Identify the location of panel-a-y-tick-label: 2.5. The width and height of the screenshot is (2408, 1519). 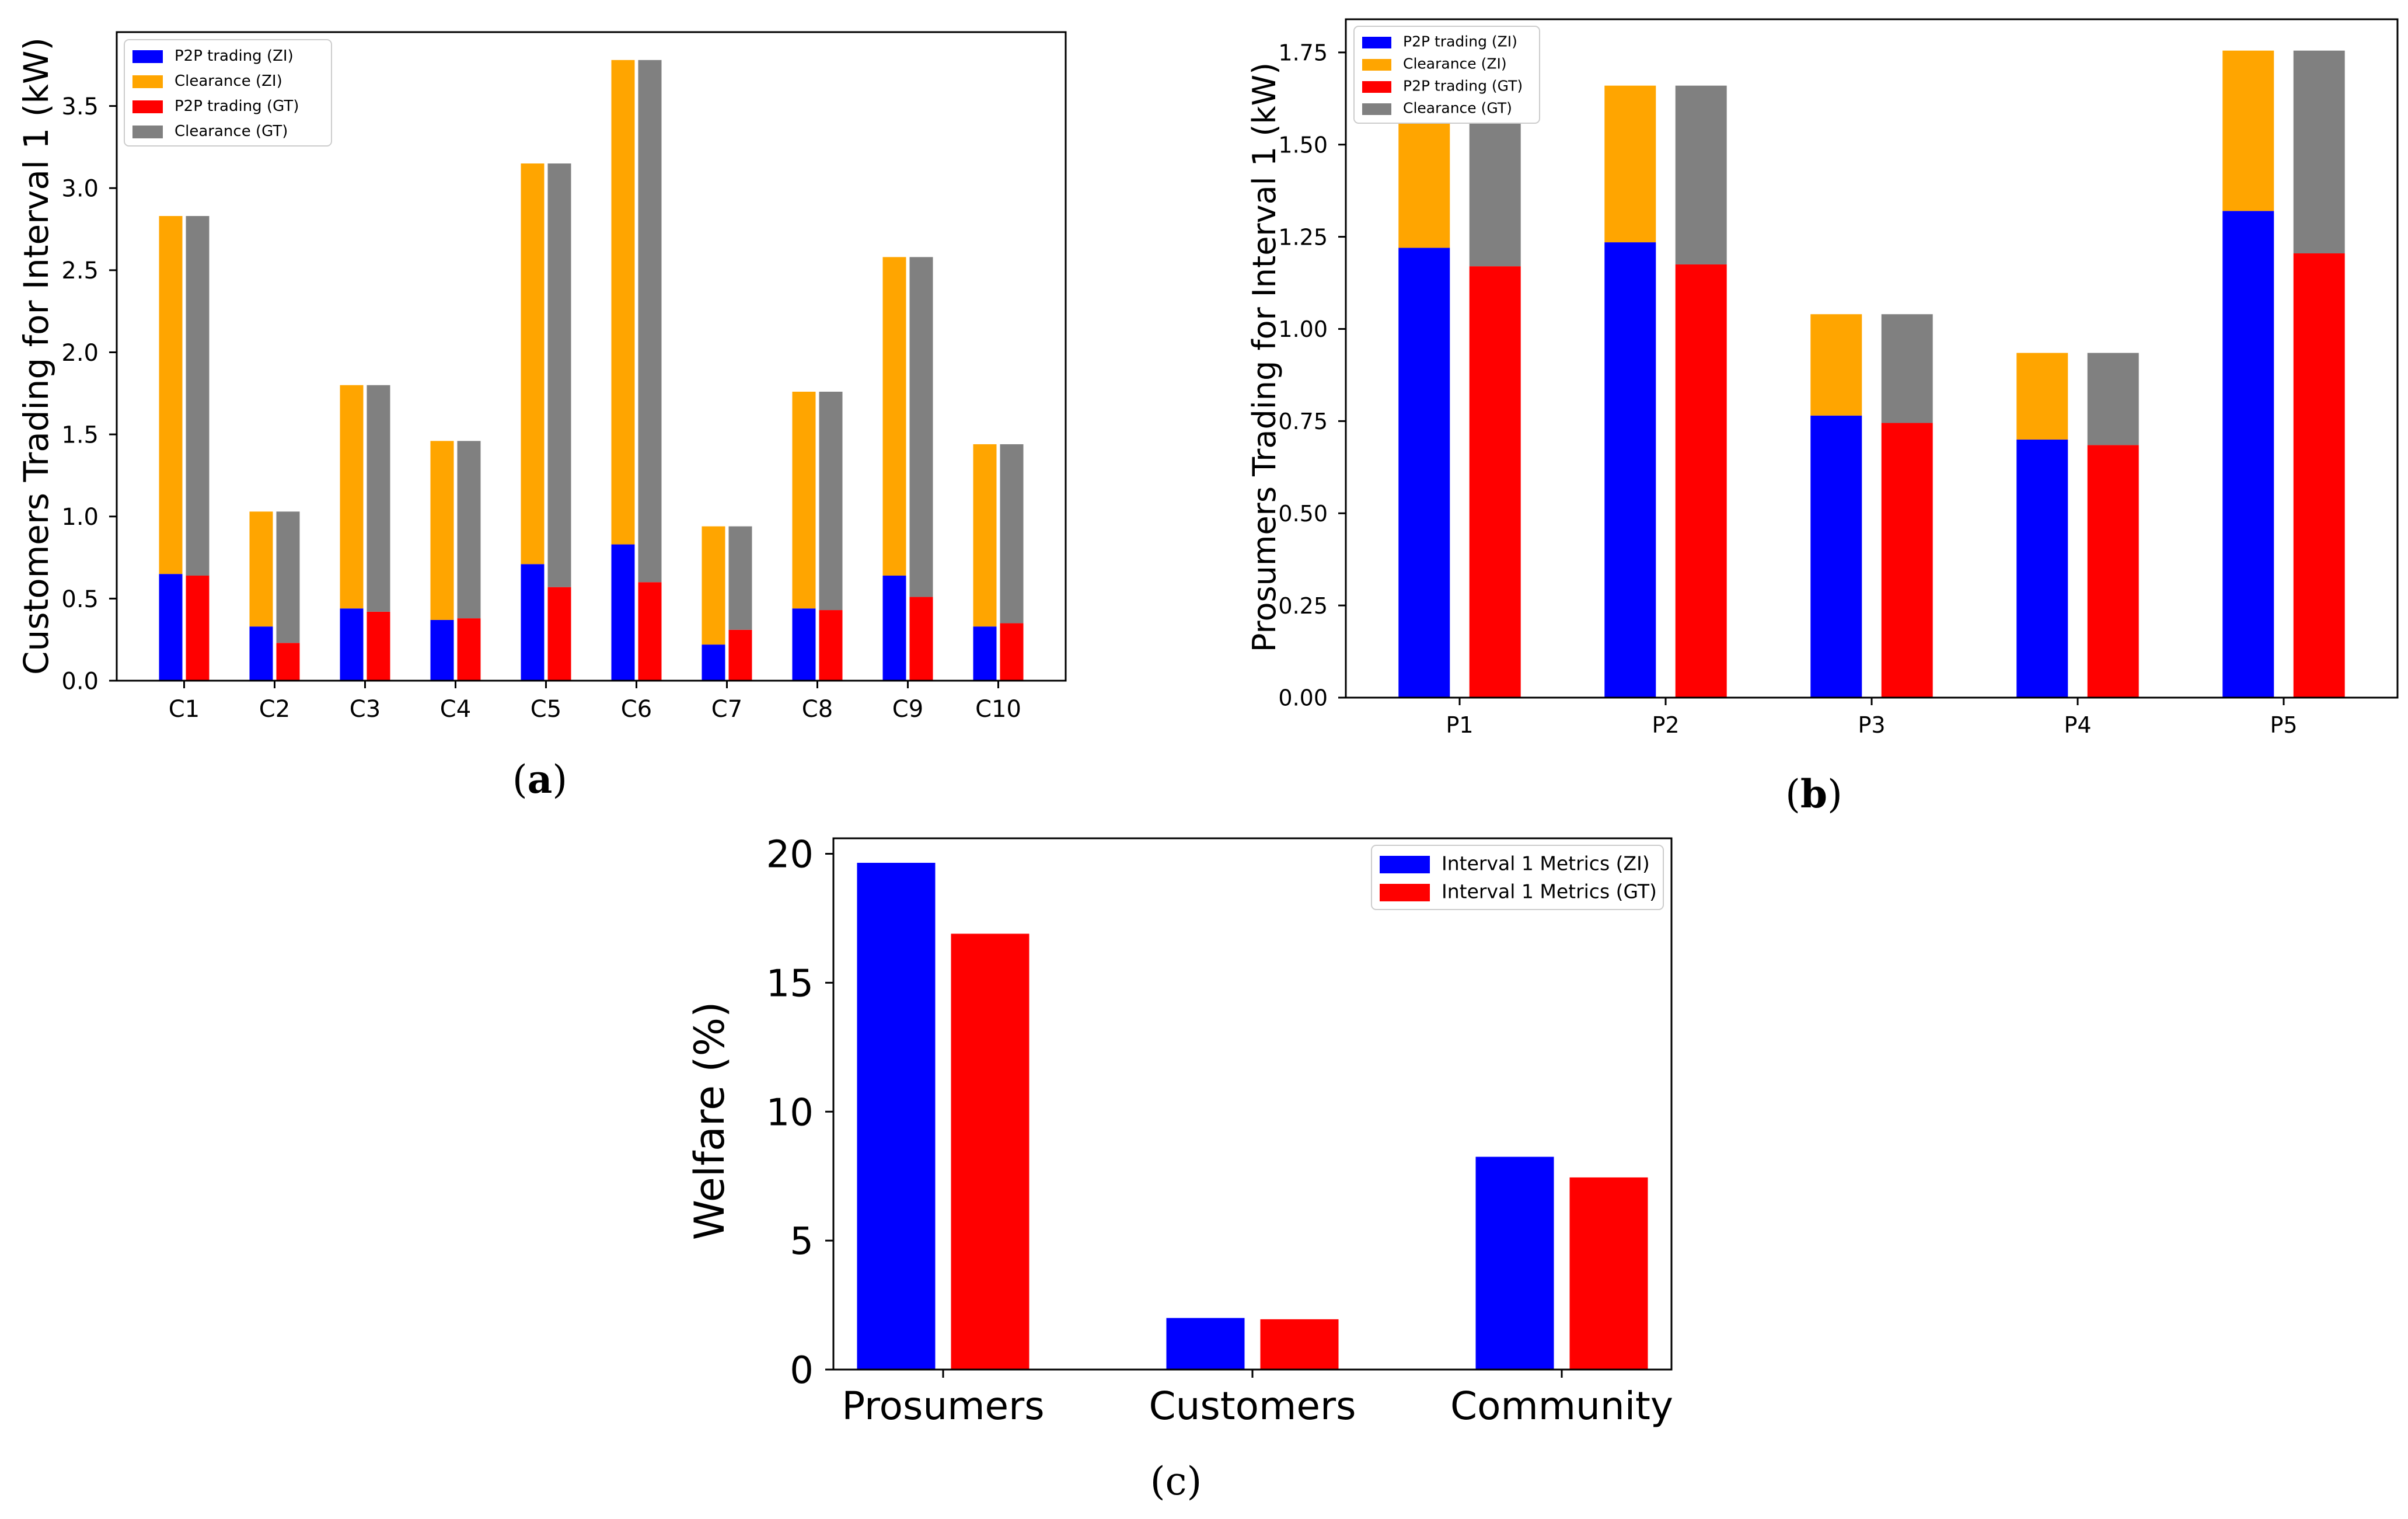
(80, 270).